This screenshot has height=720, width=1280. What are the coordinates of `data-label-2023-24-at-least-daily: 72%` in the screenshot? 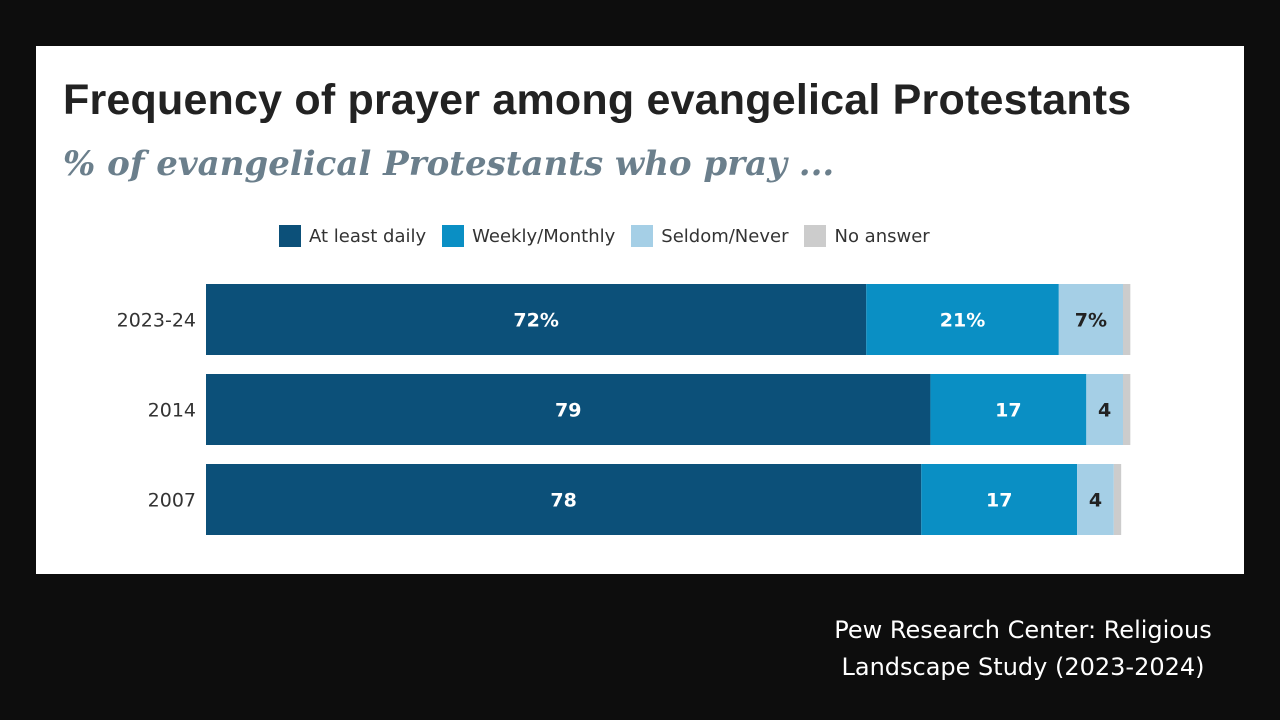 It's located at (535, 321).